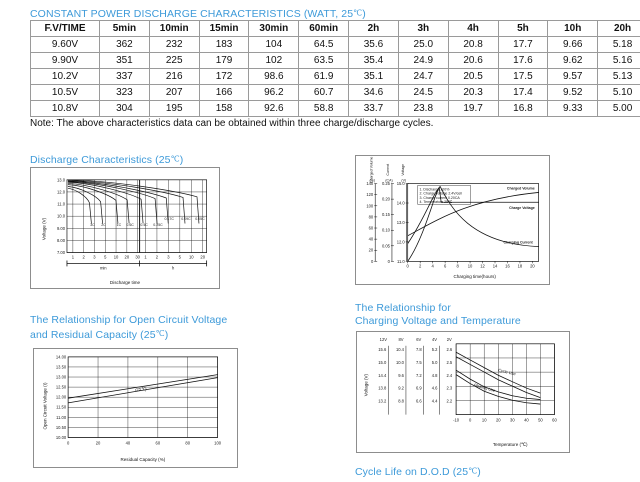  What do you see at coordinates (61, 417) in the screenshot?
I see `ocv-ytick: 11.00` at bounding box center [61, 417].